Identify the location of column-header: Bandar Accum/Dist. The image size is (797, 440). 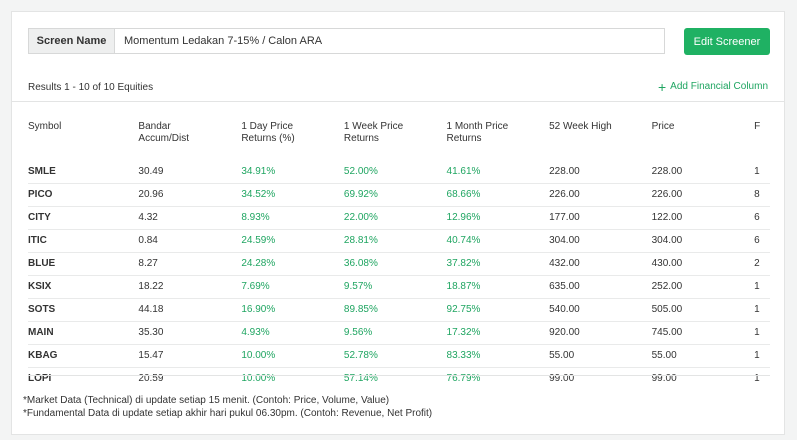
(163, 132).